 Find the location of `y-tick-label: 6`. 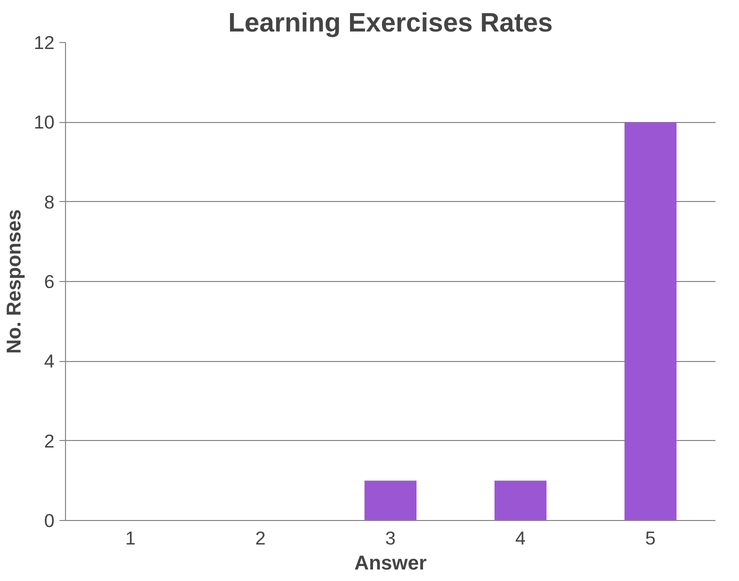

y-tick-label: 6 is located at coordinates (49, 281).